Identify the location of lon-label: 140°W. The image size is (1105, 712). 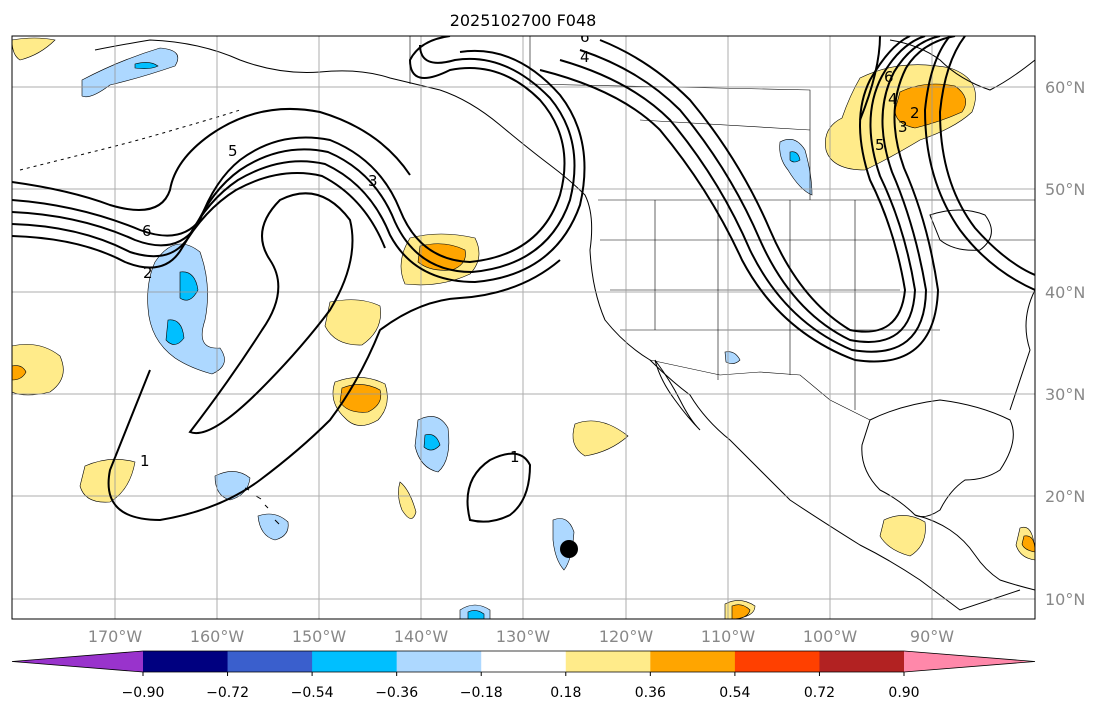
(421, 636).